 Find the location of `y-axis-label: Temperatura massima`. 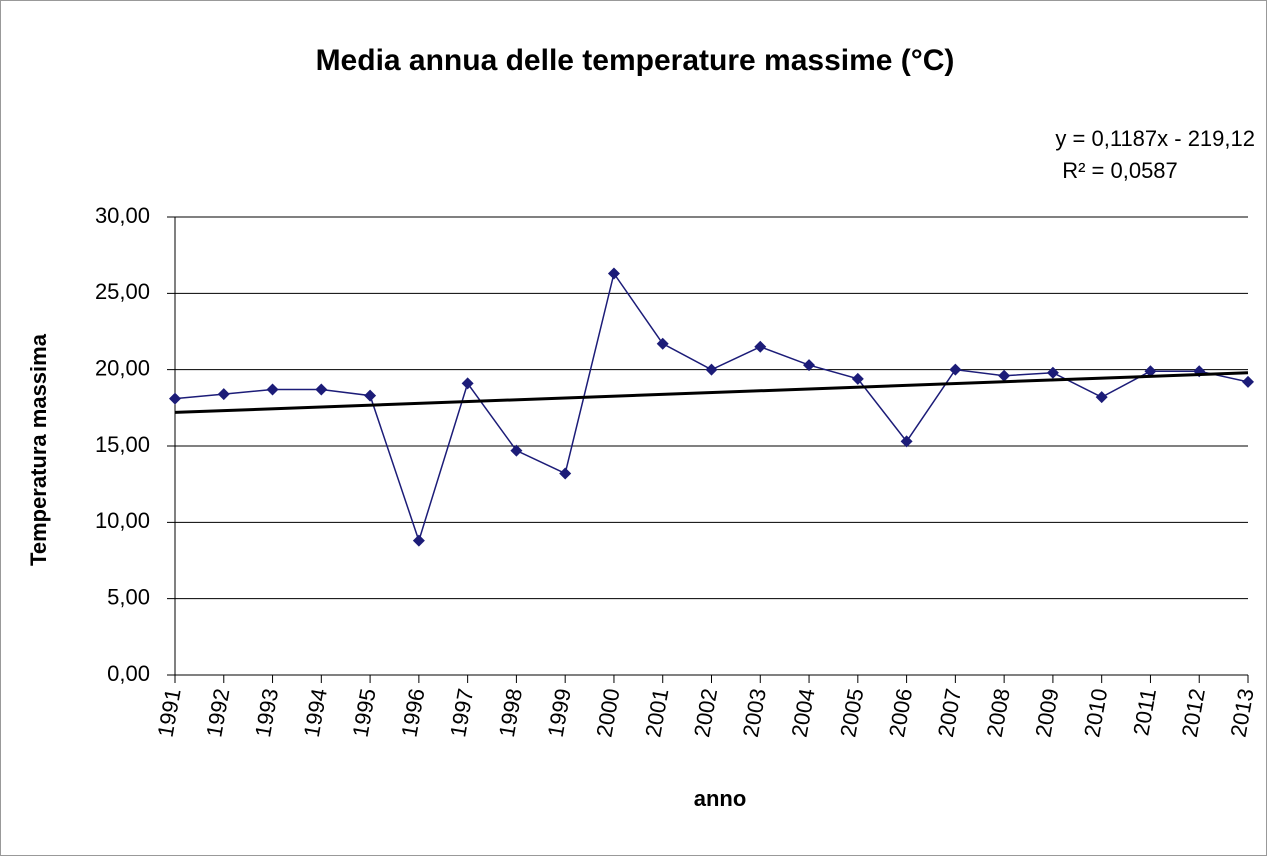

y-axis-label: Temperatura massima is located at coordinates (38, 449).